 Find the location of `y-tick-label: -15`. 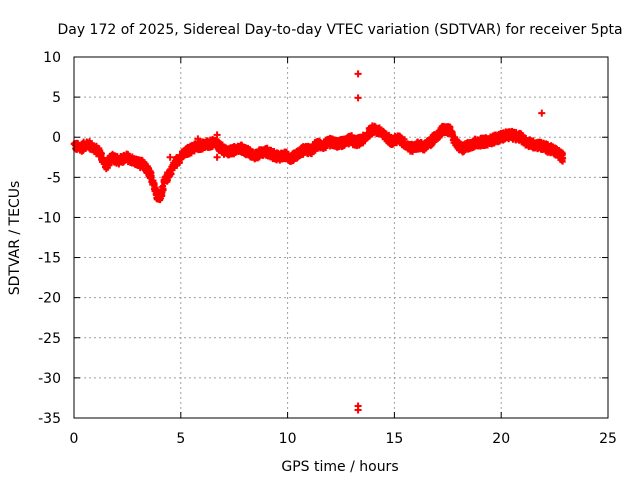

y-tick-label: -15 is located at coordinates (49, 259).